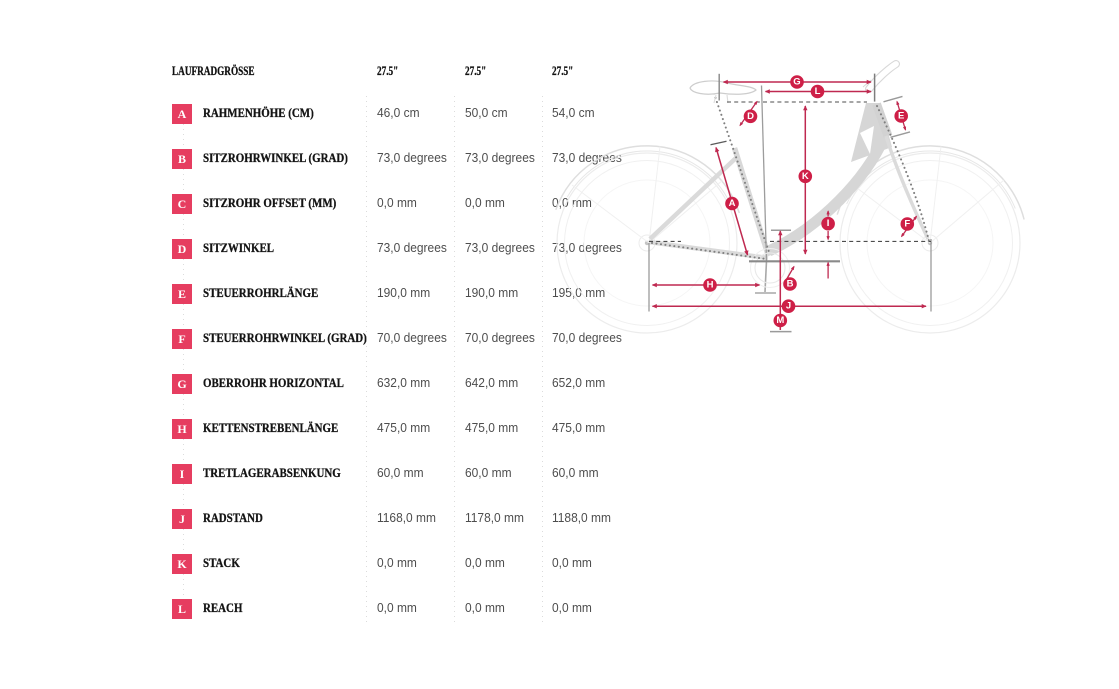 This screenshot has width=1119, height=689. Describe the element at coordinates (818, 91) in the screenshot. I see `svg-text: L` at that location.